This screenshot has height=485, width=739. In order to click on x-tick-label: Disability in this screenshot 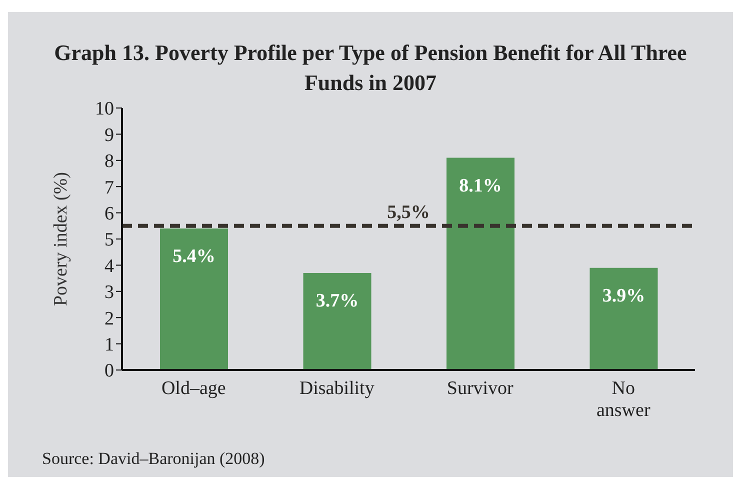, I will do `click(337, 388)`.